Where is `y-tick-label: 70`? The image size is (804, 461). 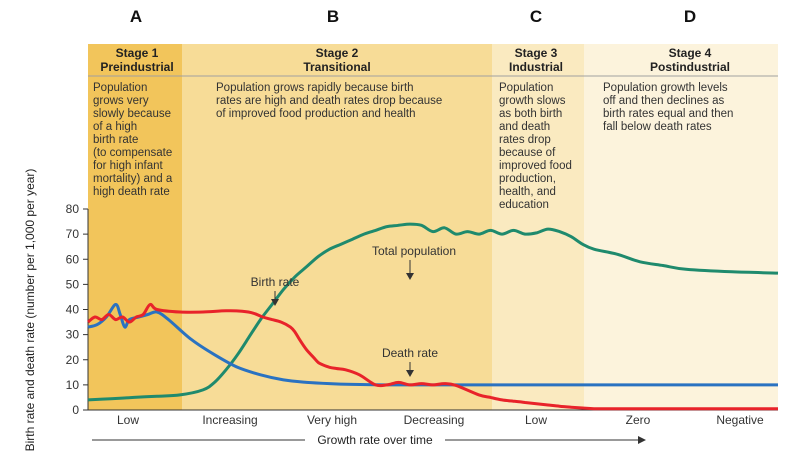 y-tick-label: 70 is located at coordinates (73, 234).